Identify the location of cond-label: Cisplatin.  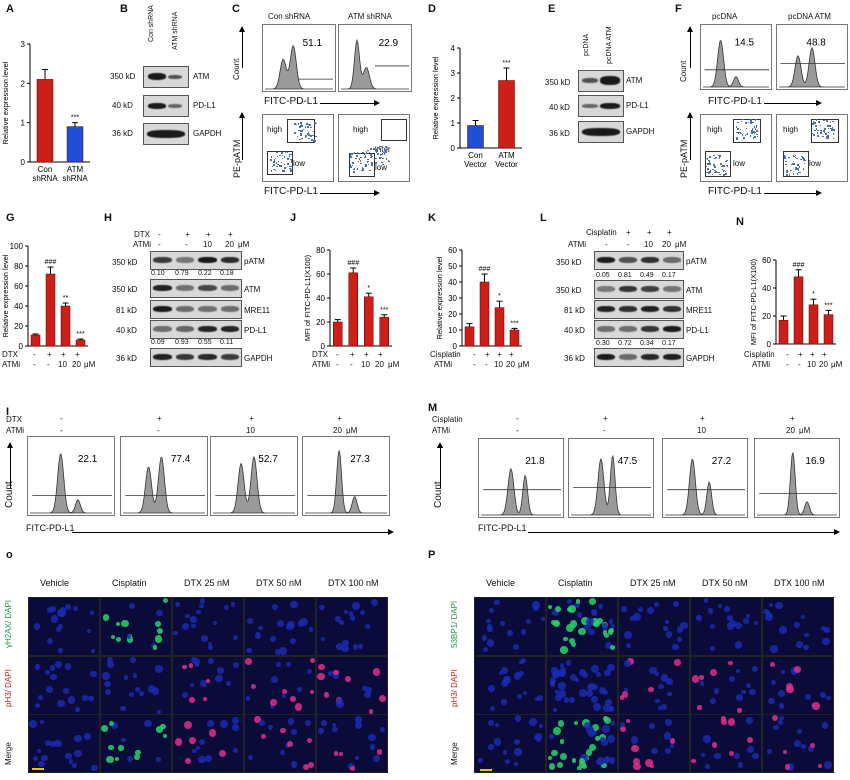
(759, 354).